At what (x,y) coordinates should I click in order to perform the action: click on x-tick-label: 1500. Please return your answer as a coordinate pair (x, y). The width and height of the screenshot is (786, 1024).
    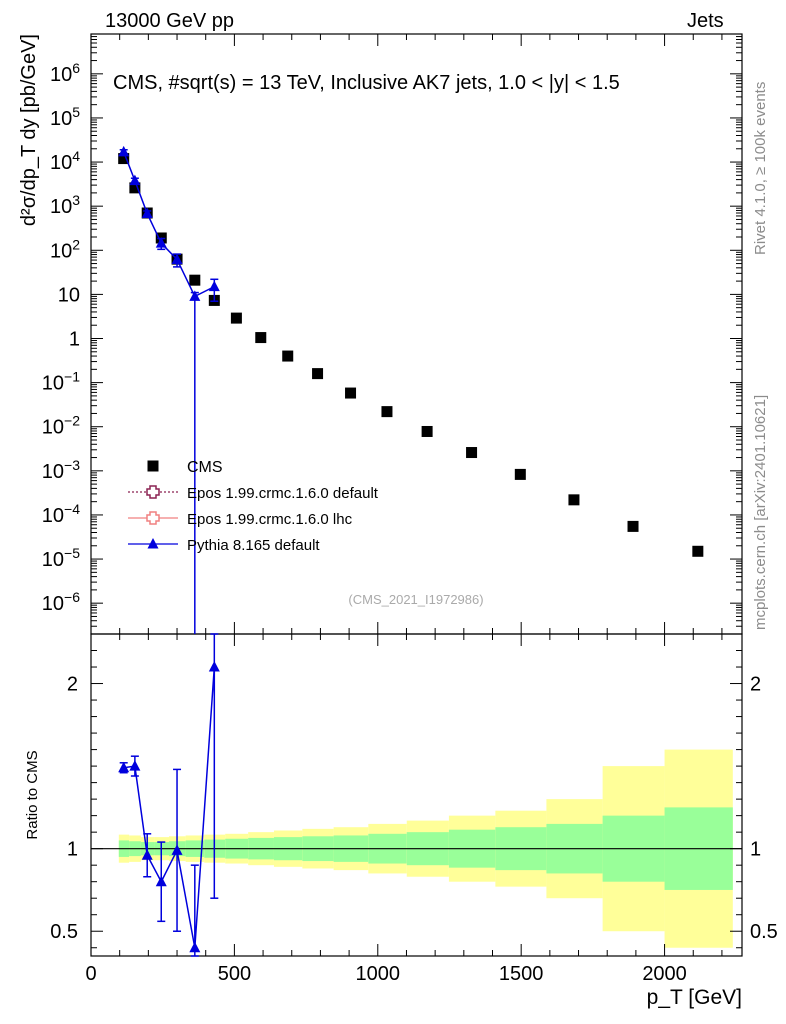
    Looking at the image, I should click on (521, 974).